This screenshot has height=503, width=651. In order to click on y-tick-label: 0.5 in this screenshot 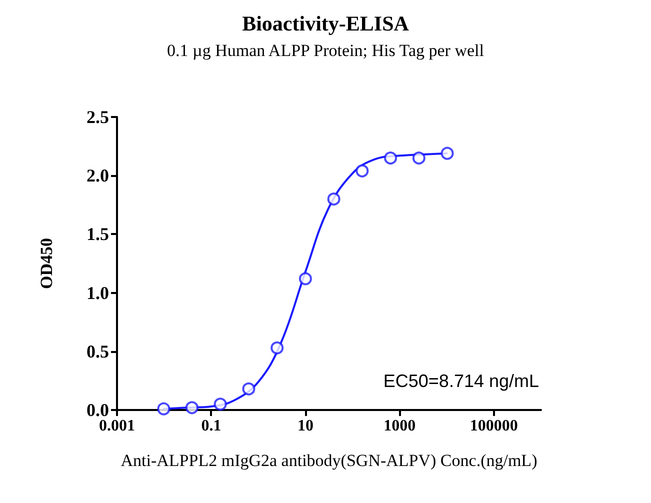, I will do `click(97, 351)`.